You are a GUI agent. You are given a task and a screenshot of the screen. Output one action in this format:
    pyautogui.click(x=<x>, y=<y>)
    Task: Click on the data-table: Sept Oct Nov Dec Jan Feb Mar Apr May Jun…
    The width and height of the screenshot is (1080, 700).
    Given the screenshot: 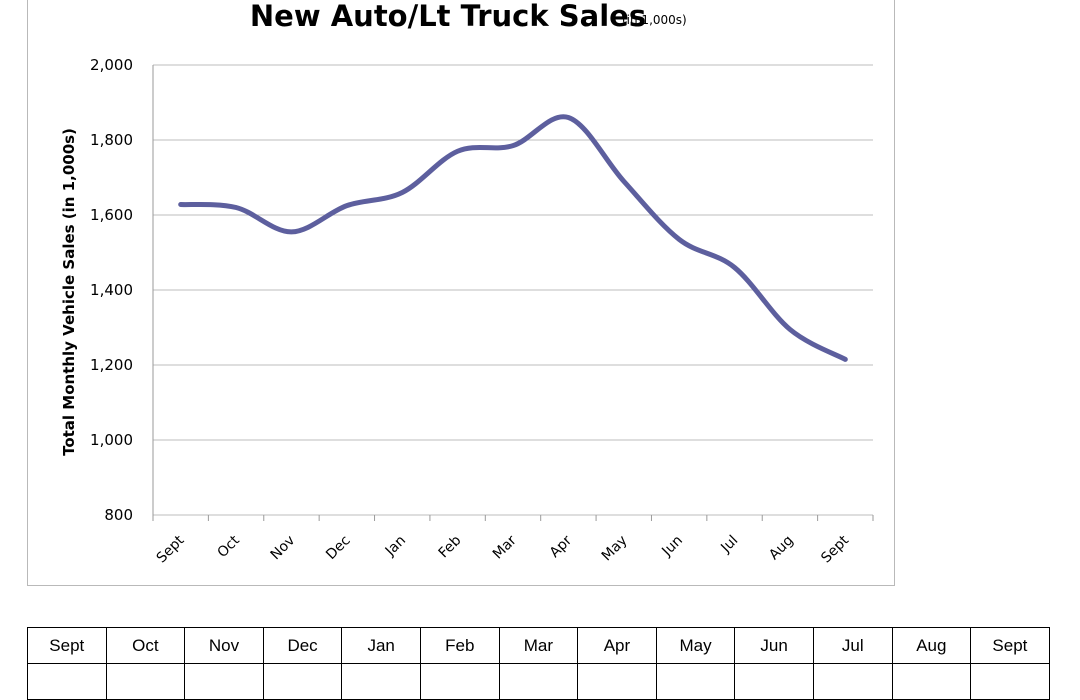 What is the action you would take?
    pyautogui.click(x=538, y=663)
    